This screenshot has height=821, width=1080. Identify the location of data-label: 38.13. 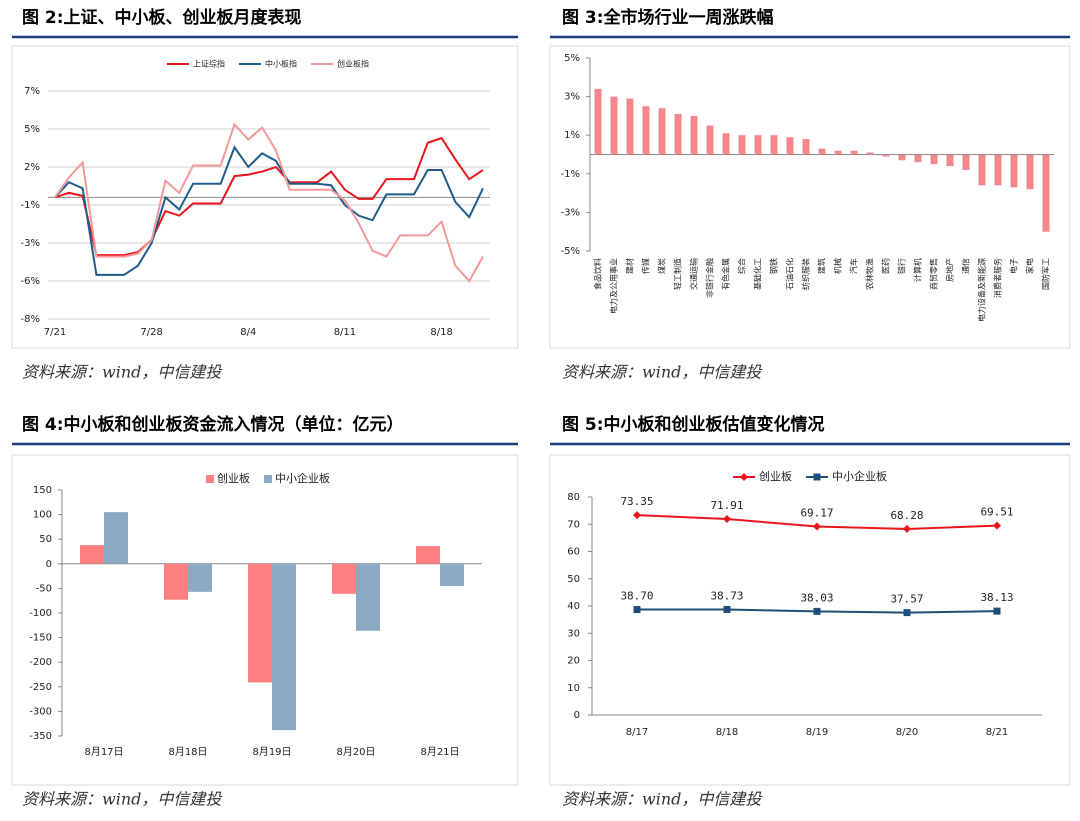
(996, 597).